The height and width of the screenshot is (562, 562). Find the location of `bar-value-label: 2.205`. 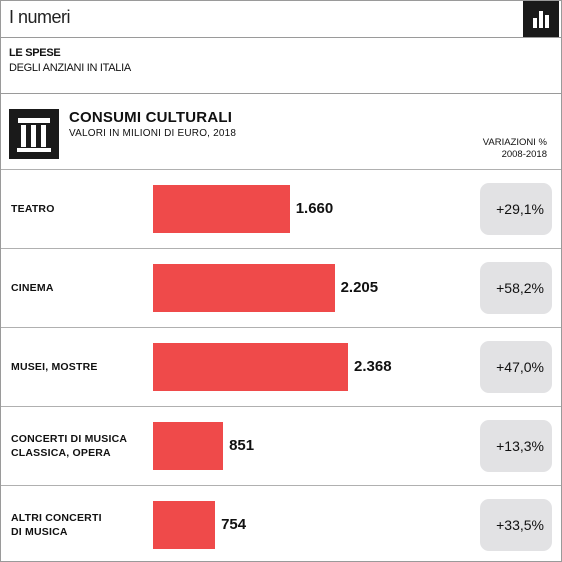

bar-value-label: 2.205 is located at coordinates (359, 287).